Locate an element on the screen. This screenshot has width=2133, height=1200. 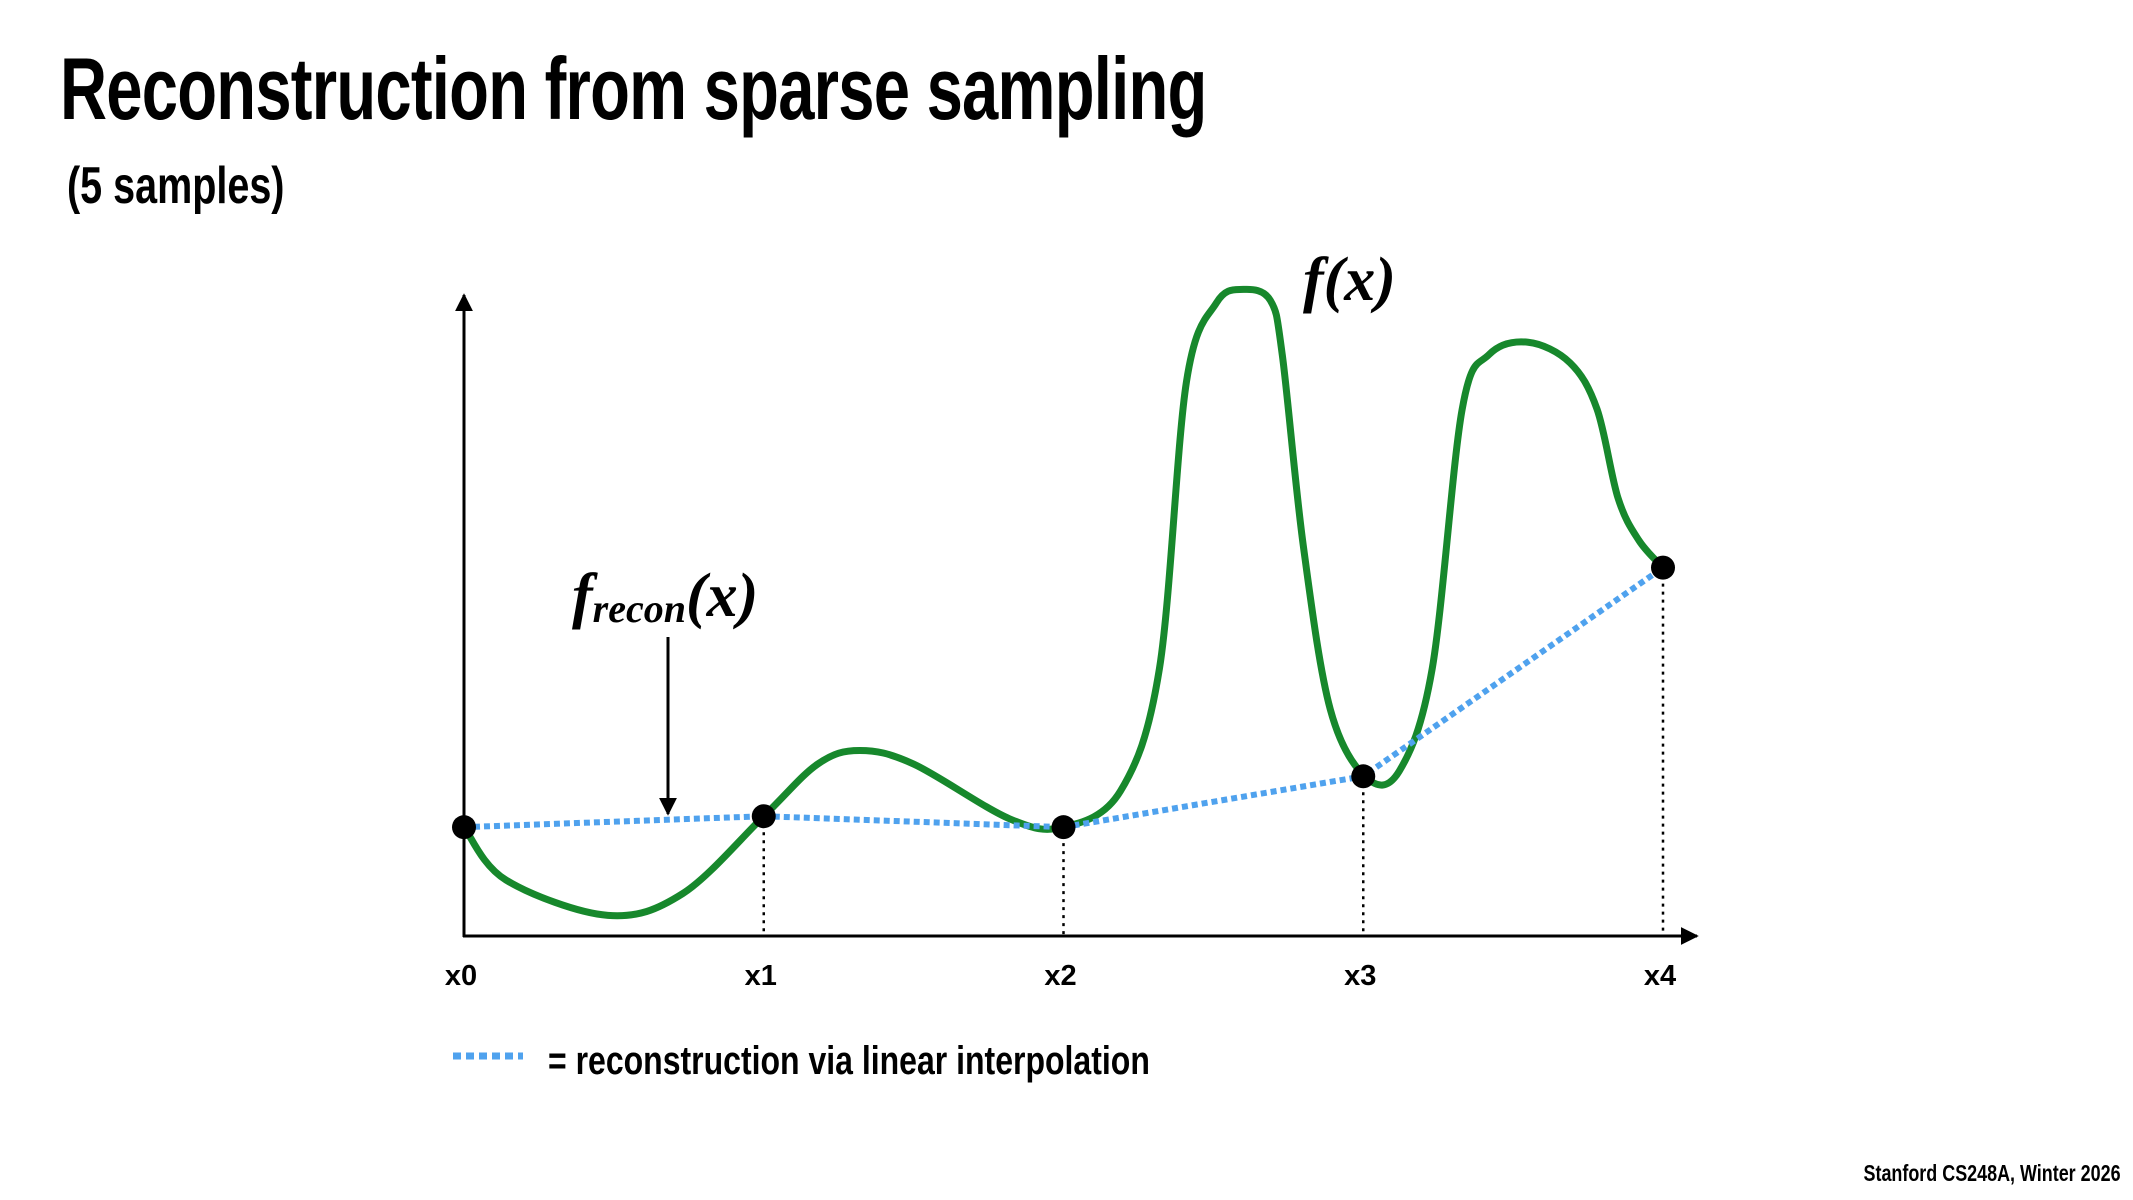
reconstruction-line is located at coordinates (1064, 698).